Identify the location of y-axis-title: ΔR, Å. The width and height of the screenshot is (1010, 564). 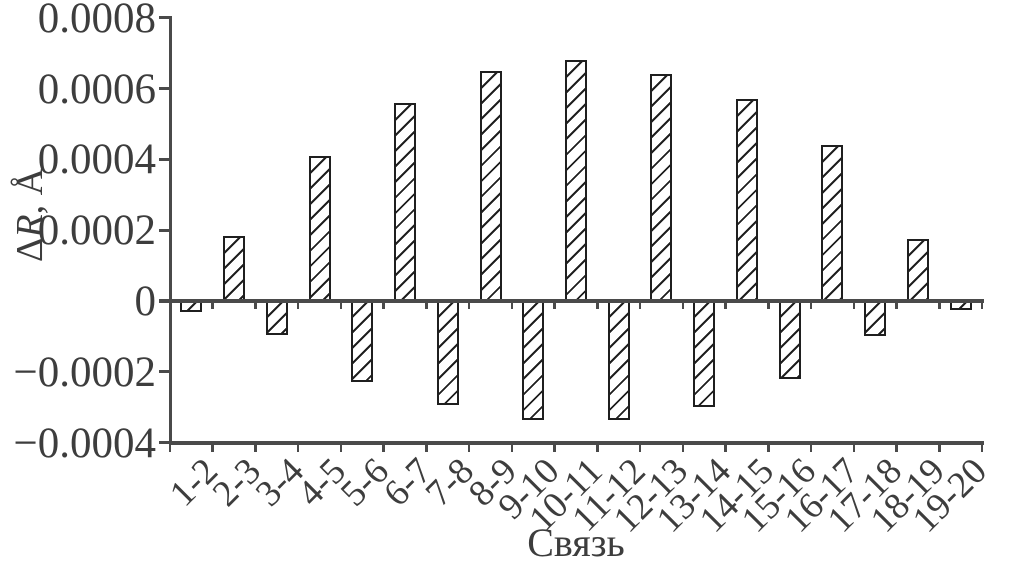
(30, 215).